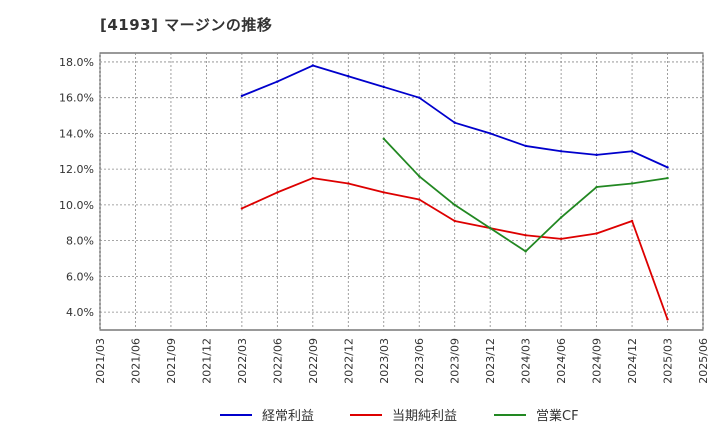 The height and width of the screenshot is (440, 720). I want to click on y-tick-label: 4.0%, so click(80, 312).